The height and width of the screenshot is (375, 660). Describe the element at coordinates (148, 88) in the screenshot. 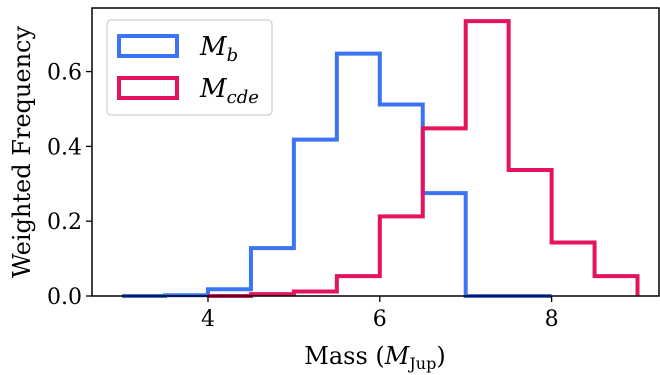

I see `legend-swatch-mcde` at that location.